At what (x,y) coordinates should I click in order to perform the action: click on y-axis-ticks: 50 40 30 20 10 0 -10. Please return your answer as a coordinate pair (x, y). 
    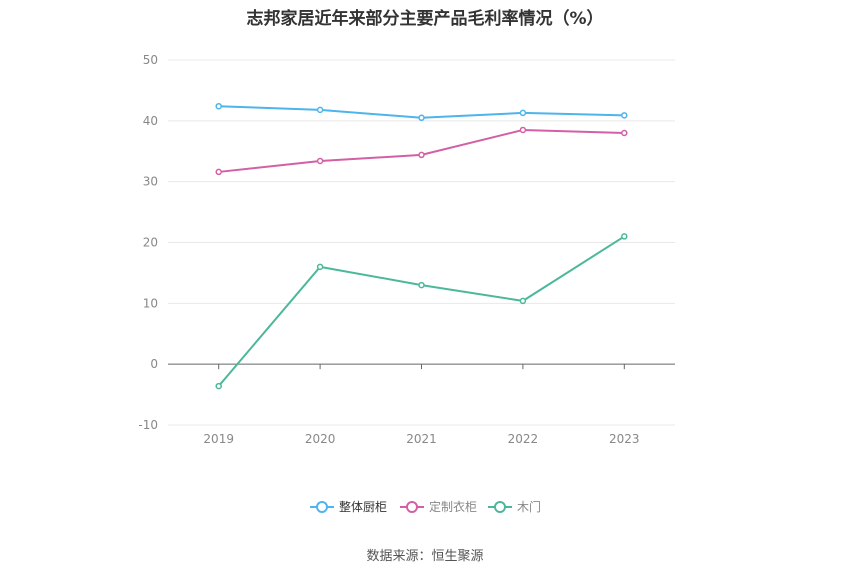
    Looking at the image, I should click on (148, 242).